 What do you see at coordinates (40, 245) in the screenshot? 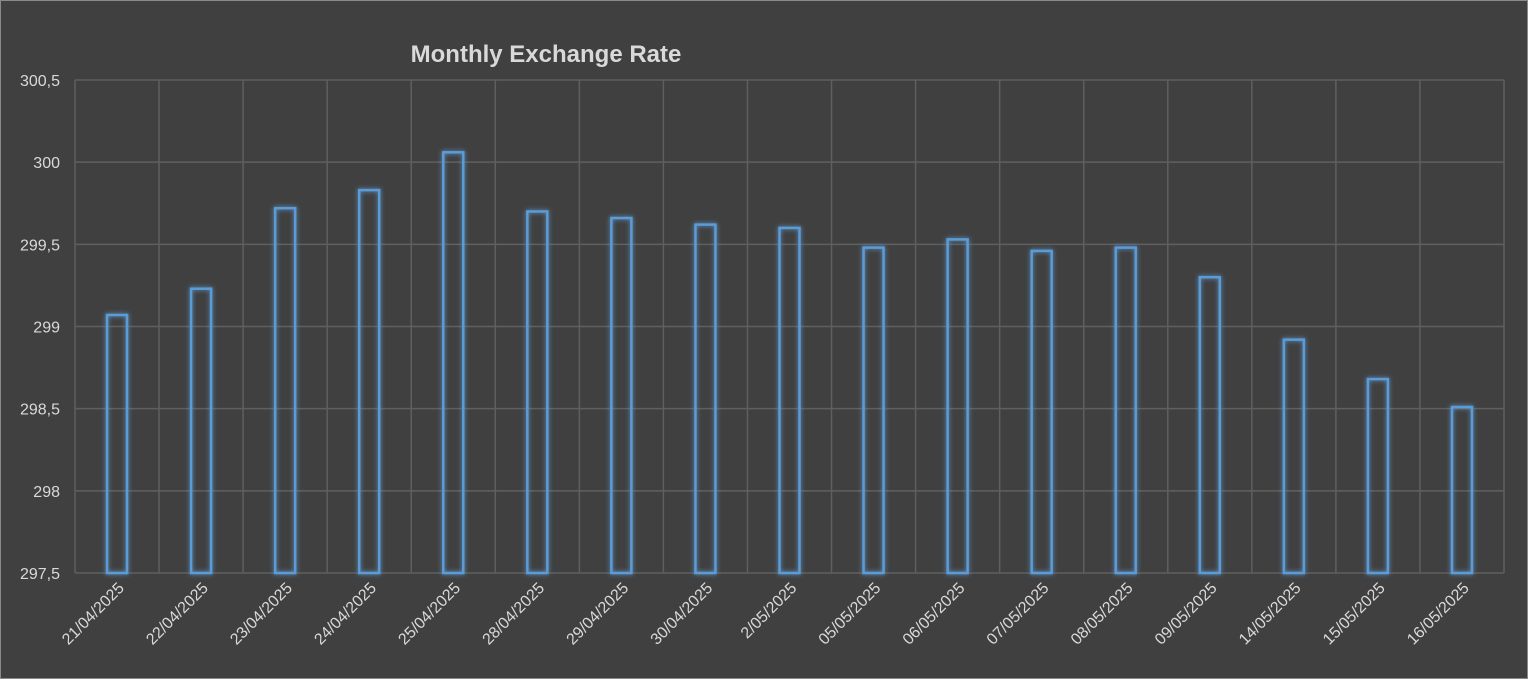
I see `y-tick-label: 299,5` at bounding box center [40, 245].